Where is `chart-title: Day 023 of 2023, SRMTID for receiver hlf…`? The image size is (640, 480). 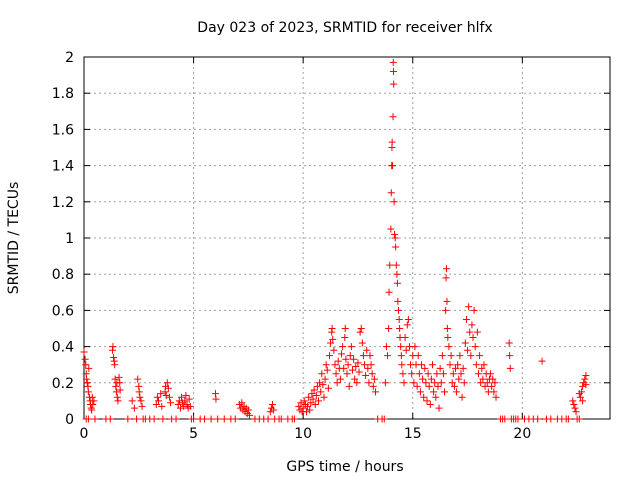
chart-title: Day 023 of 2023, SRMTID for receiver hlf… is located at coordinates (344, 28).